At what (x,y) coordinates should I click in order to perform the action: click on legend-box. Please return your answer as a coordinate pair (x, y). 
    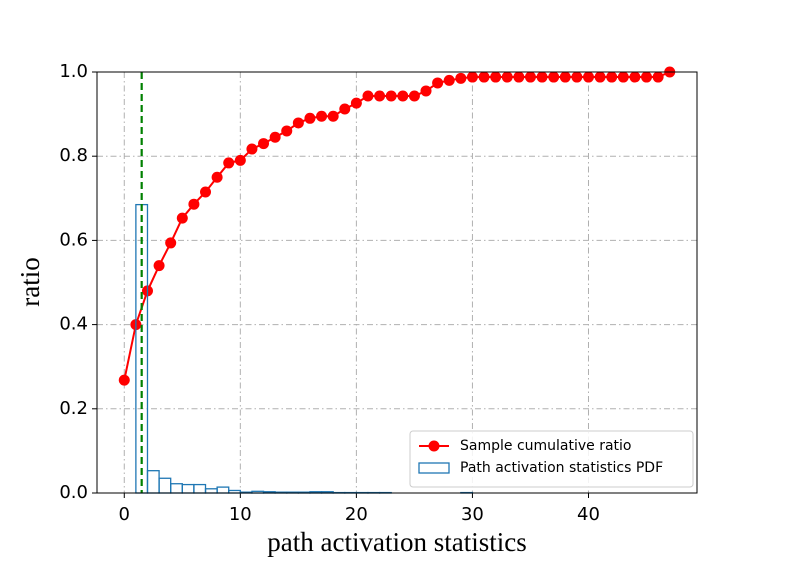
    Looking at the image, I should click on (551, 459).